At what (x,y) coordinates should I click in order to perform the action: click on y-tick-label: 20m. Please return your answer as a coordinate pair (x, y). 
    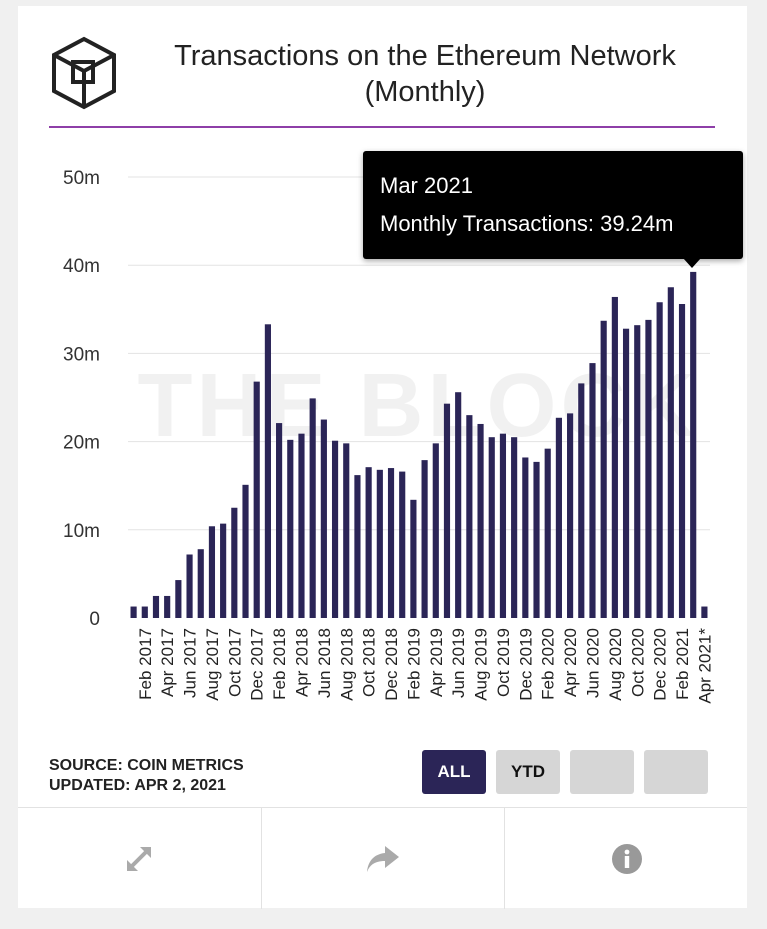
    Looking at the image, I should click on (81, 443).